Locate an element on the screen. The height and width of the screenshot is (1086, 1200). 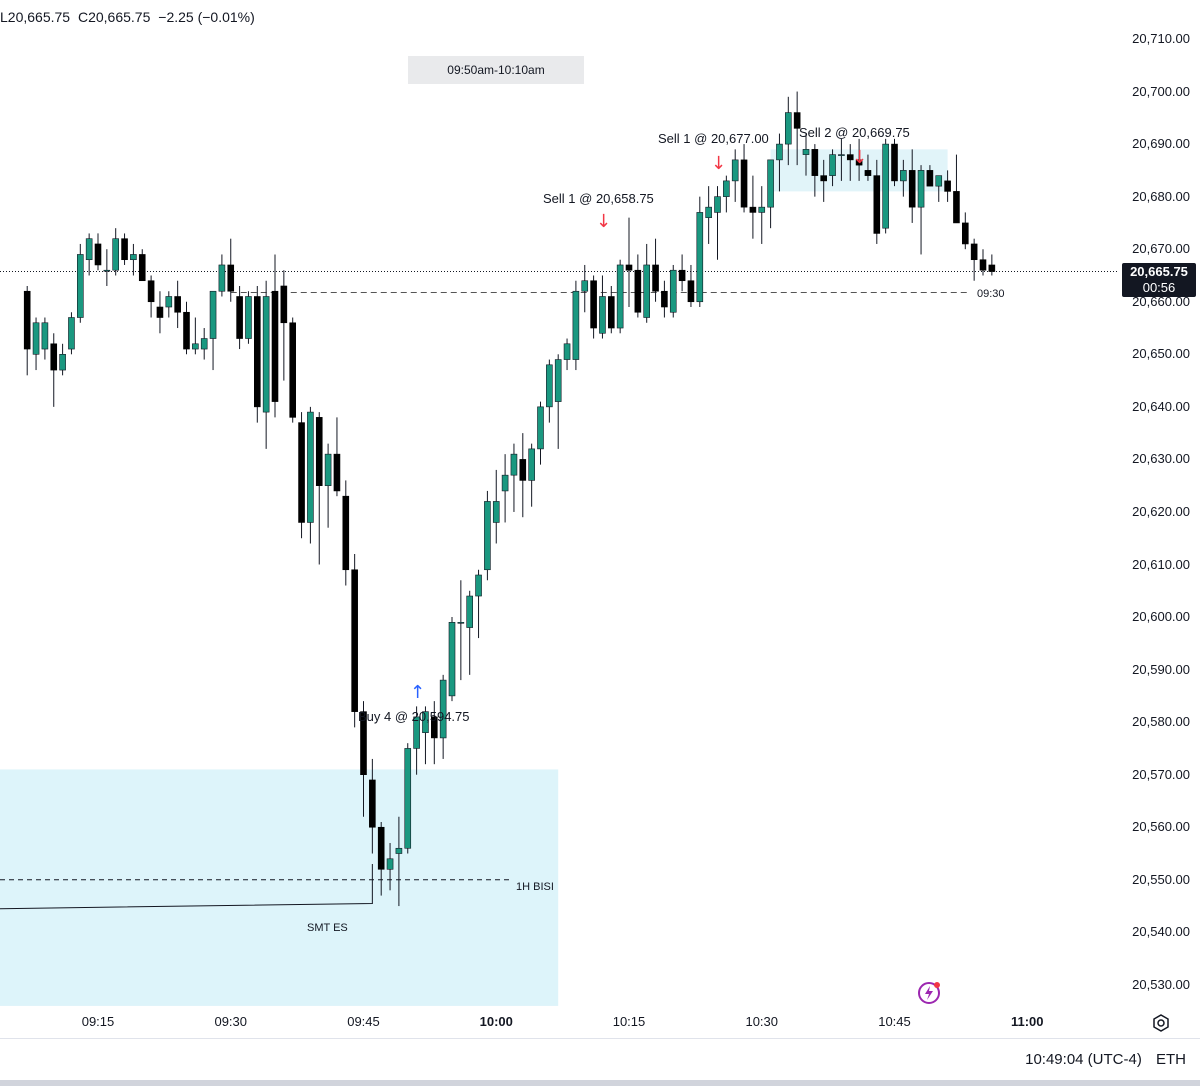
sell1a-label: Sell 1 @ 20,658.75 is located at coordinates (598, 198).